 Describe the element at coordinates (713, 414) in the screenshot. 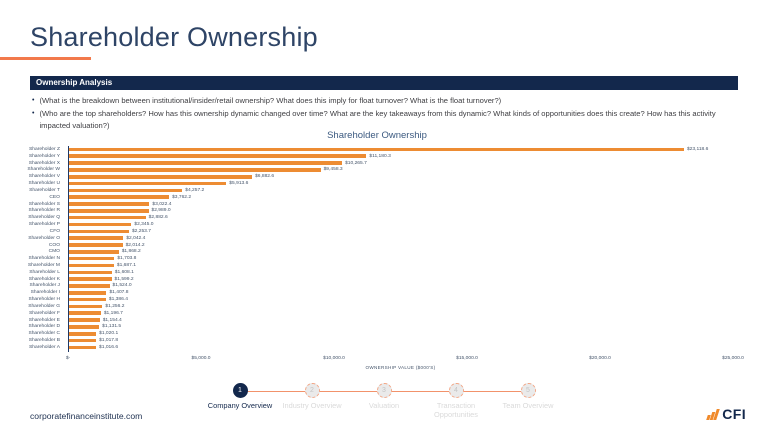

I see `cfi-logo-slashes-icon` at that location.